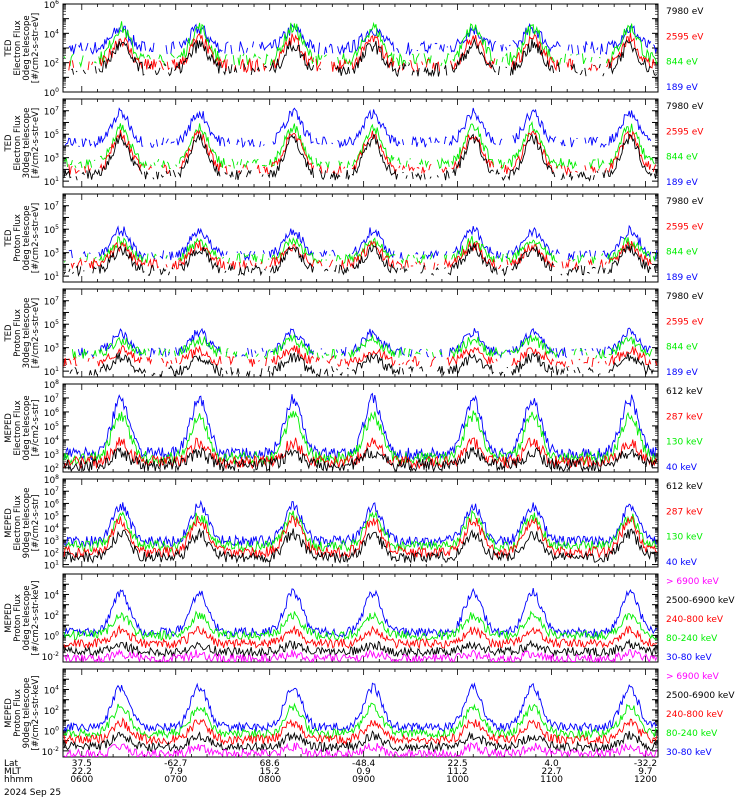 This screenshot has height=800, width=750. What do you see at coordinates (176, 772) in the screenshot?
I see `x-row-value: 7.9` at bounding box center [176, 772].